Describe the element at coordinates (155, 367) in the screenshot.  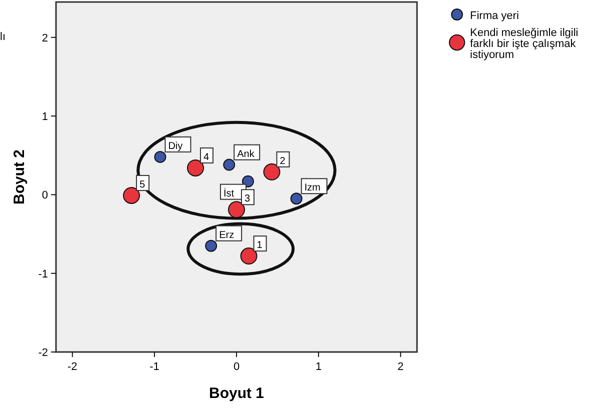
I see `x-tick-label: -1` at that location.